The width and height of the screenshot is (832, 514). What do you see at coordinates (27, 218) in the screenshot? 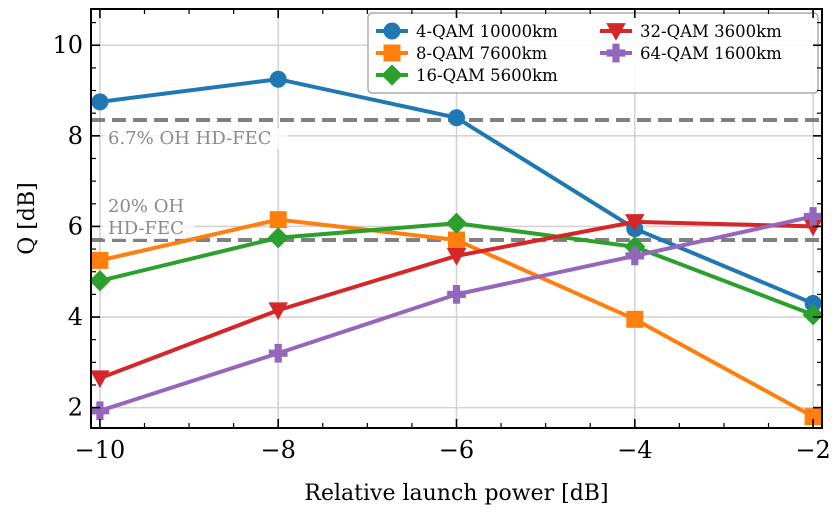
I see `y-axis-title: Q [dB]` at bounding box center [27, 218].